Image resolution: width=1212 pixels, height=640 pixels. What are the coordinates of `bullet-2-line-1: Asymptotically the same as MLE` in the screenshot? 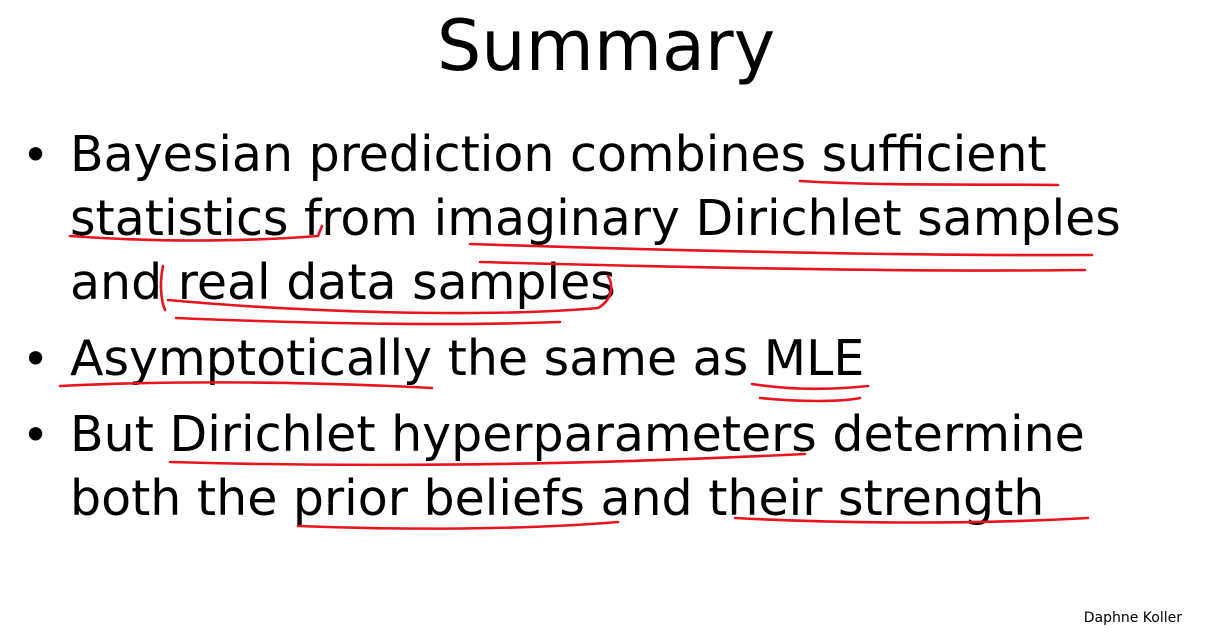 It's located at (467, 358).